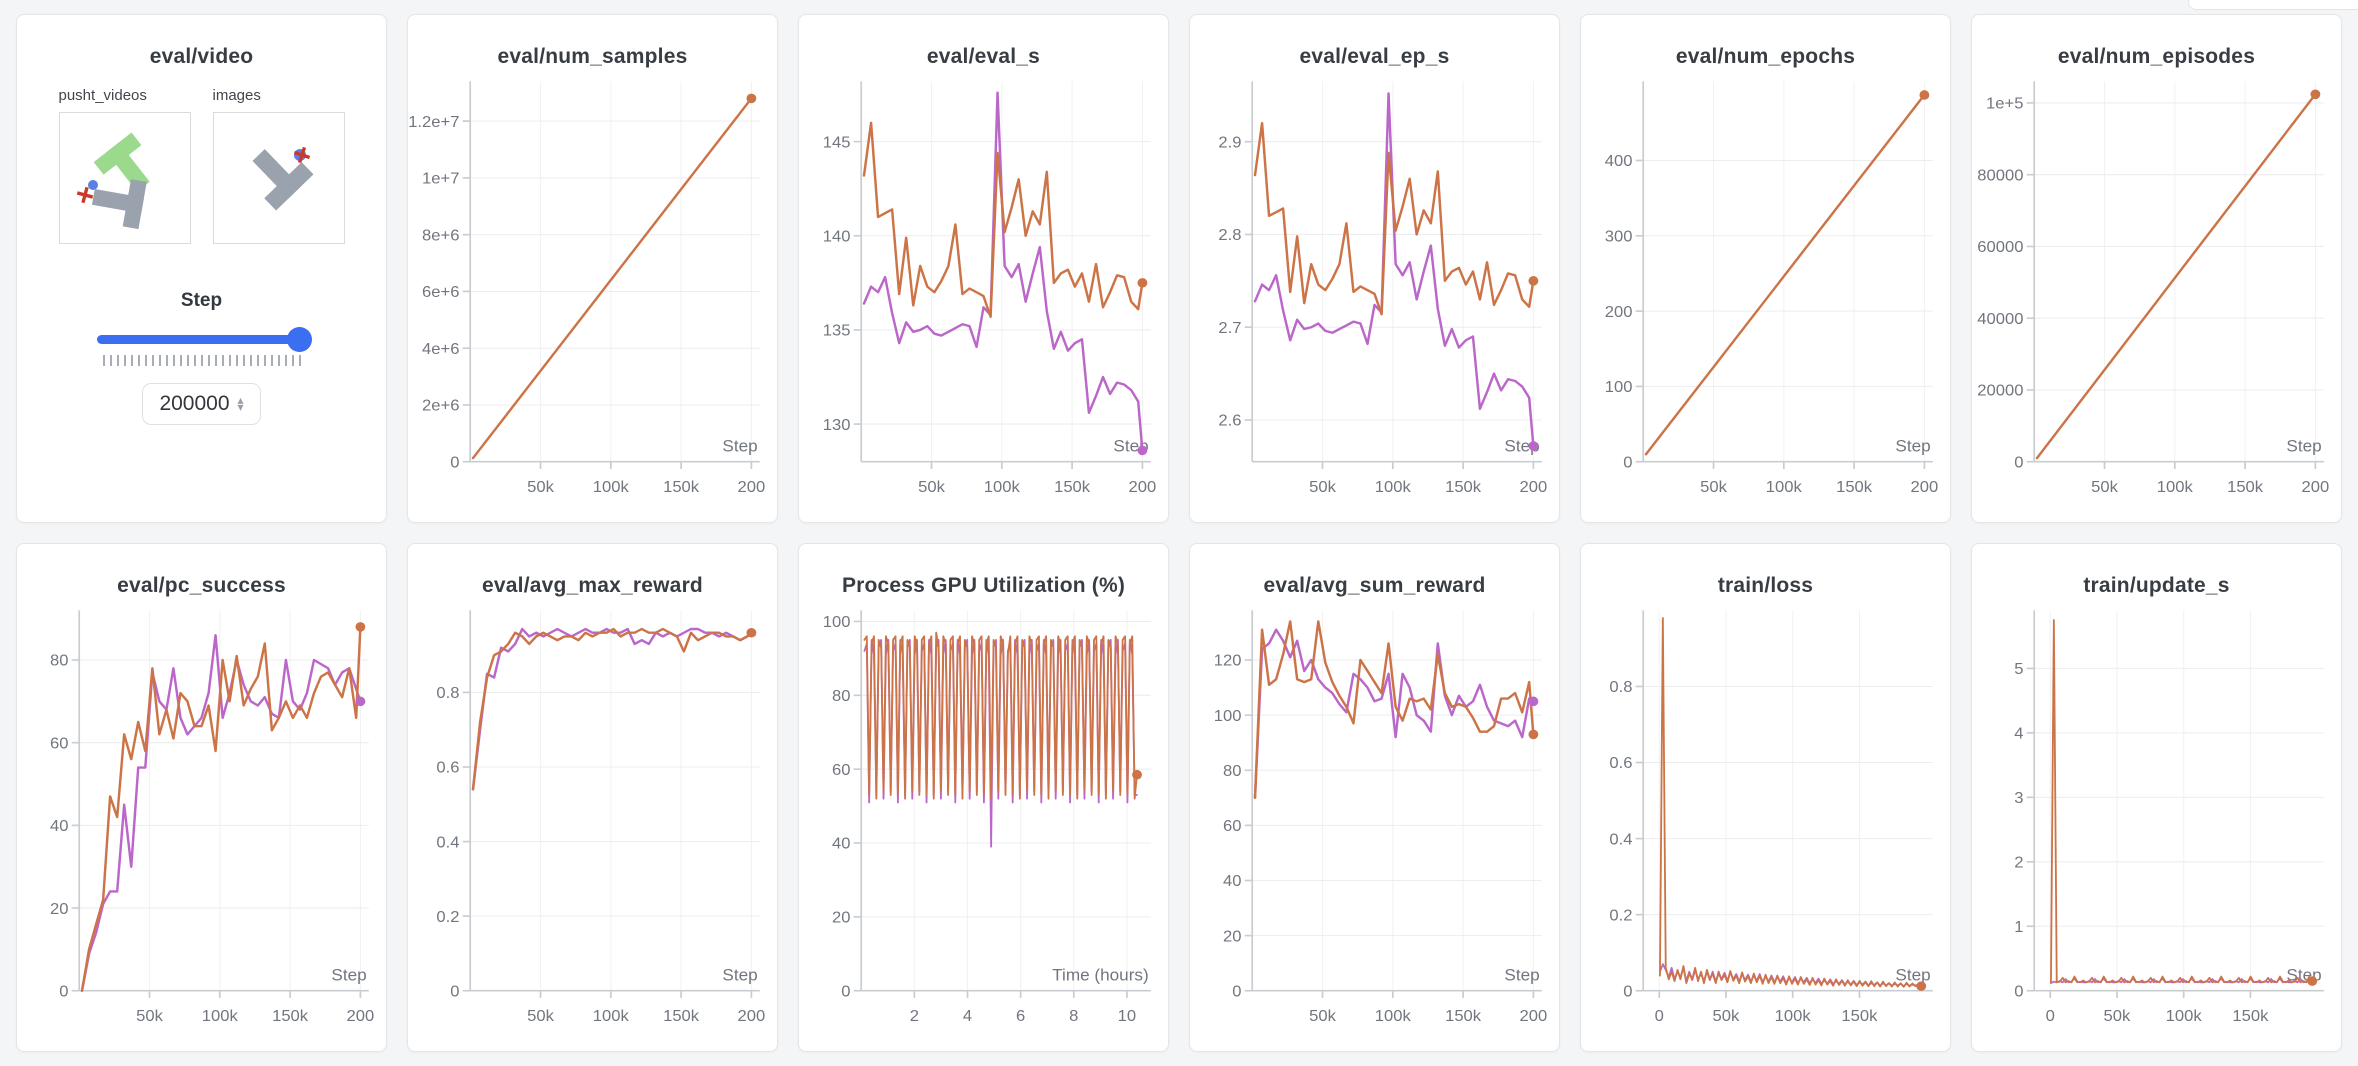 This screenshot has width=2358, height=1066. Describe the element at coordinates (201, 404) in the screenshot. I see `step-value-input: 200000 ▴ ▾` at that location.